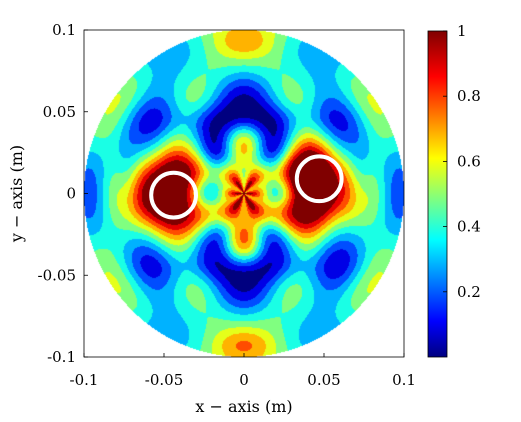 The height and width of the screenshot is (422, 521). I want to click on colorbar: 0.2 0.4 0.6 0.8 1, so click(454, 190).